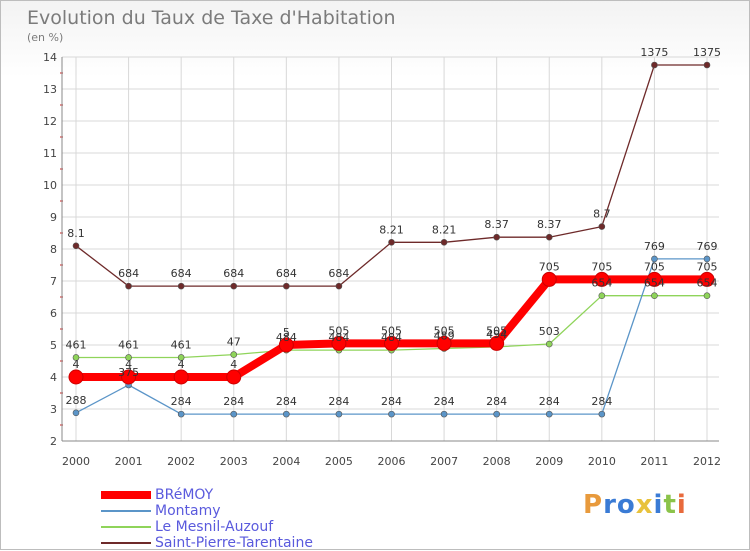 This screenshot has height=551, width=750. What do you see at coordinates (128, 344) in the screenshot?
I see `data-label: 461` at bounding box center [128, 344].